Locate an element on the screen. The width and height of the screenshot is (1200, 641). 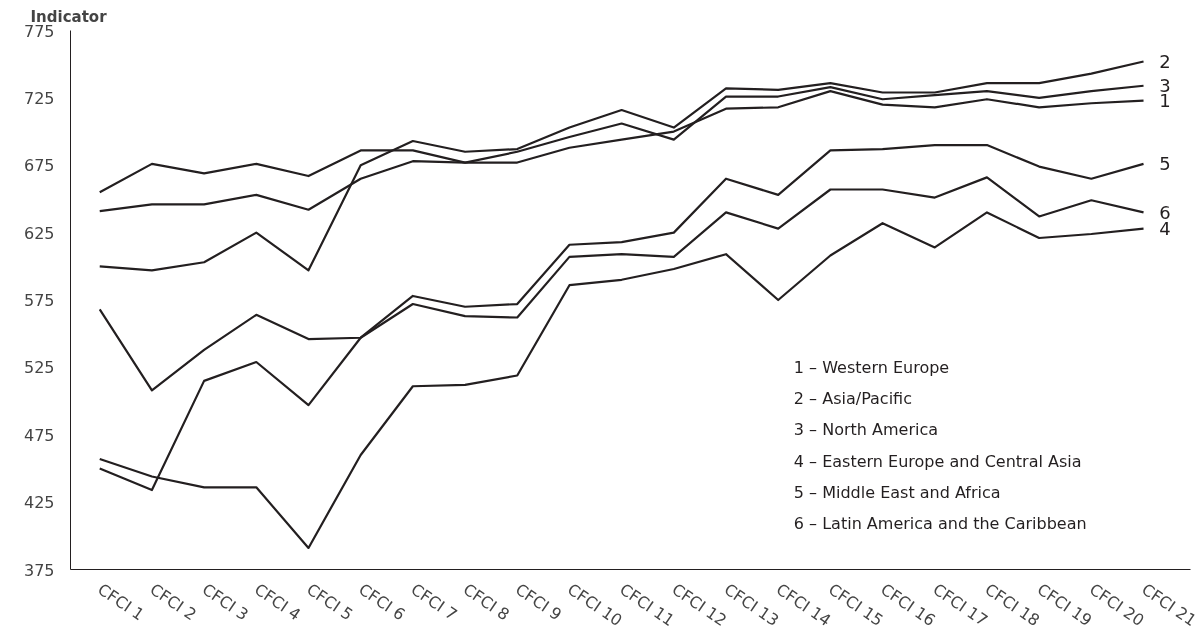
y-tick-label: 525 is located at coordinates (39, 368).